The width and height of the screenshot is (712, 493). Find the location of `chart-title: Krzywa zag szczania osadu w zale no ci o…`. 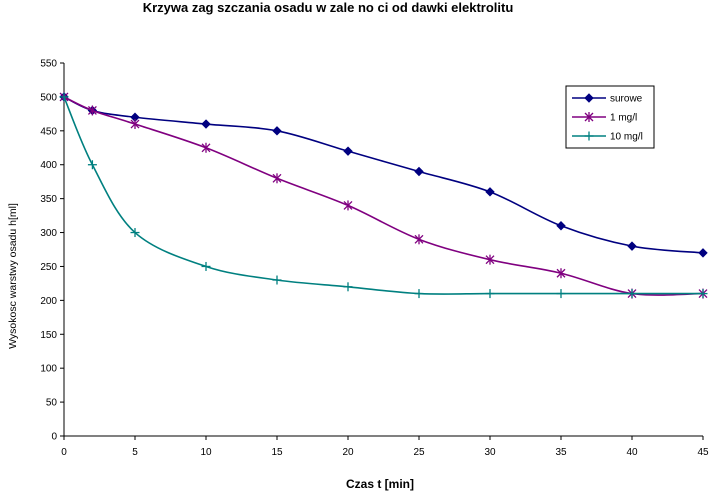

chart-title: Krzywa zag szczania osadu w zale no ci o… is located at coordinates (328, 7).